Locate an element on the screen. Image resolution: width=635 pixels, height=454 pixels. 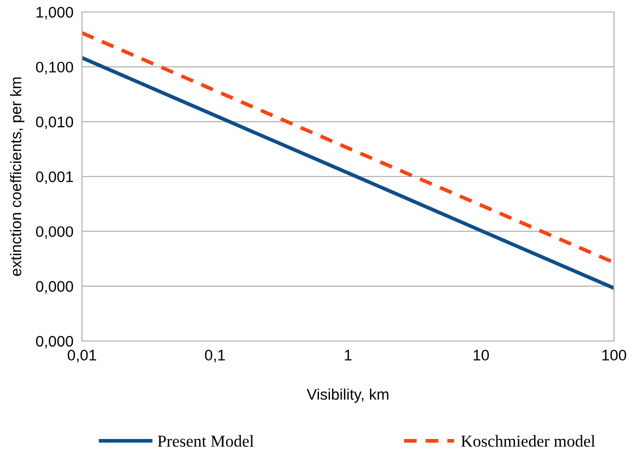
y-axis-title: extinction coefficients, per km is located at coordinates (17, 176).